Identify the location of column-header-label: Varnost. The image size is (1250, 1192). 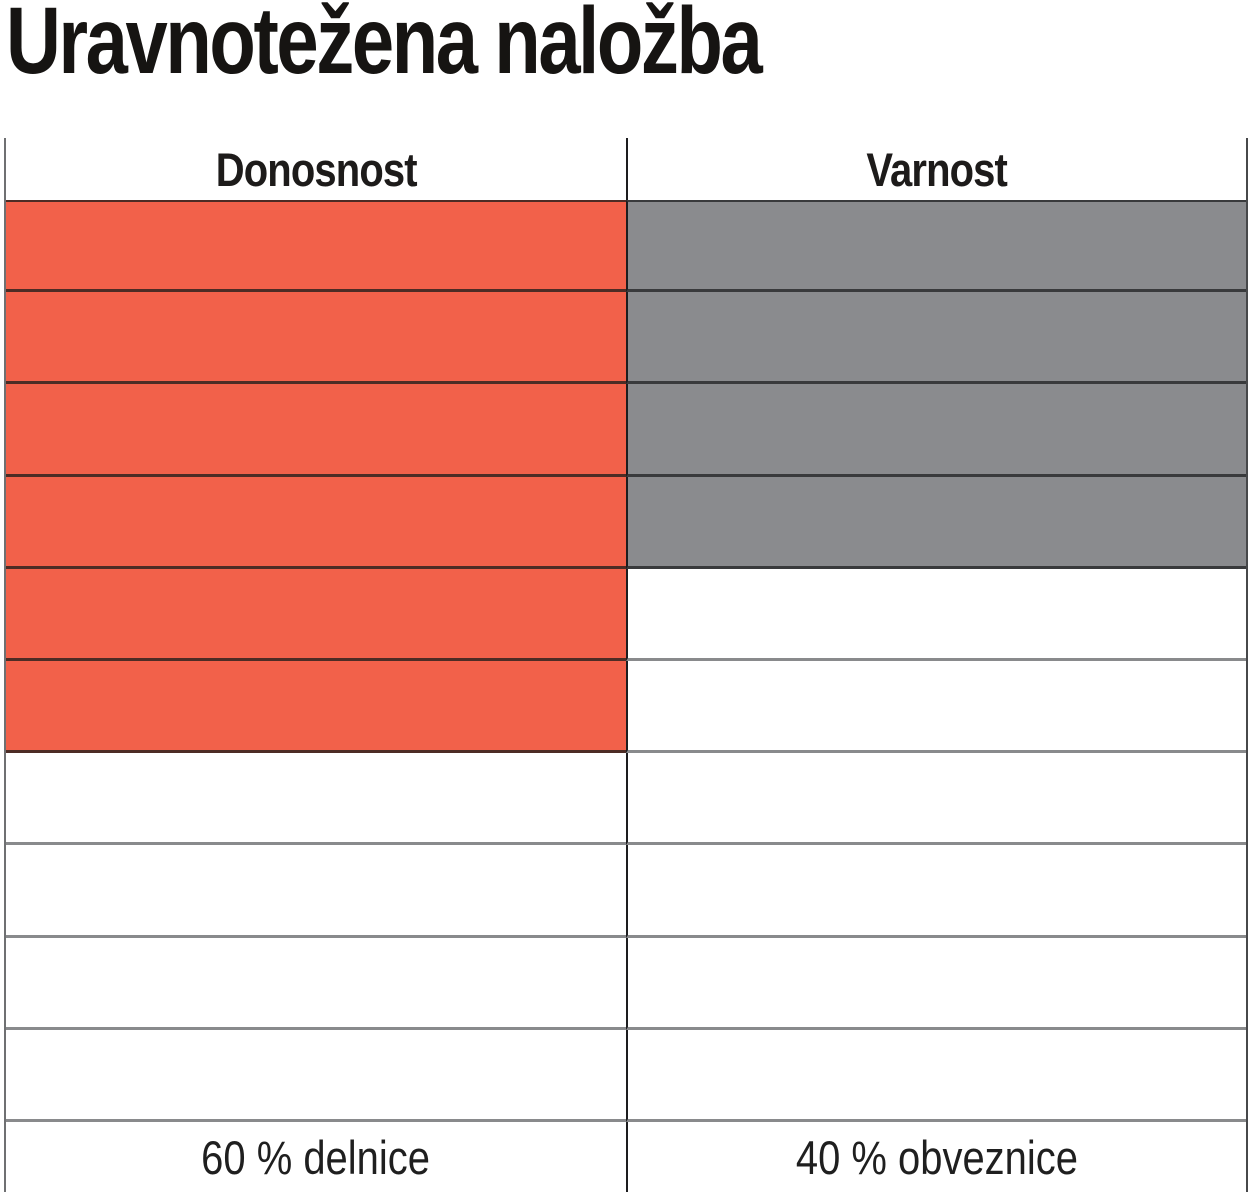
(937, 169).